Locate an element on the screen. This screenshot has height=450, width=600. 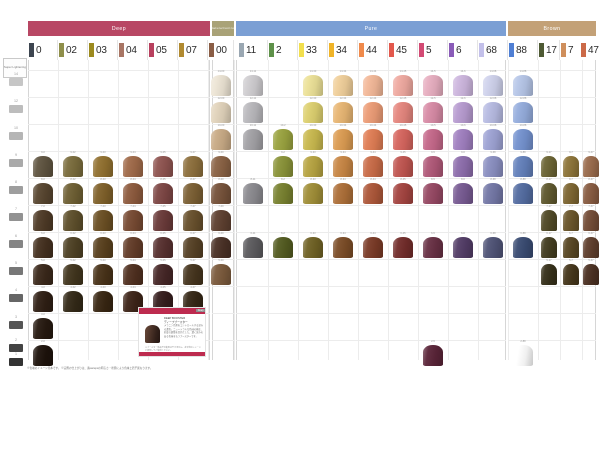
column-header-47: 47 is located at coordinates (590, 50).